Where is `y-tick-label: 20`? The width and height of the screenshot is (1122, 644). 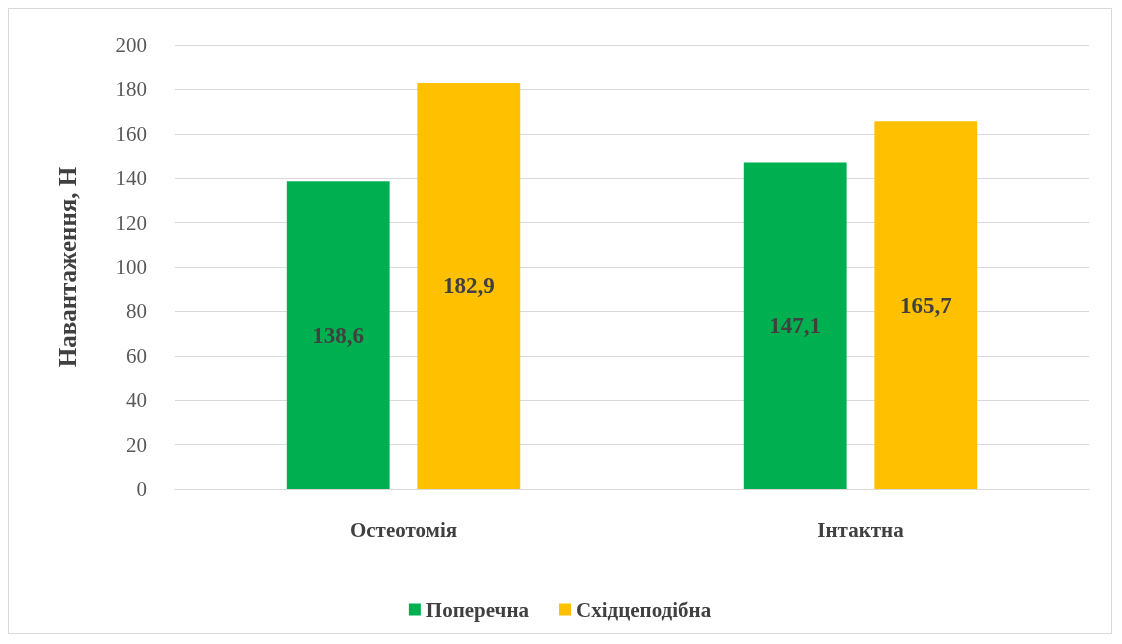
y-tick-label: 20 is located at coordinates (136, 444).